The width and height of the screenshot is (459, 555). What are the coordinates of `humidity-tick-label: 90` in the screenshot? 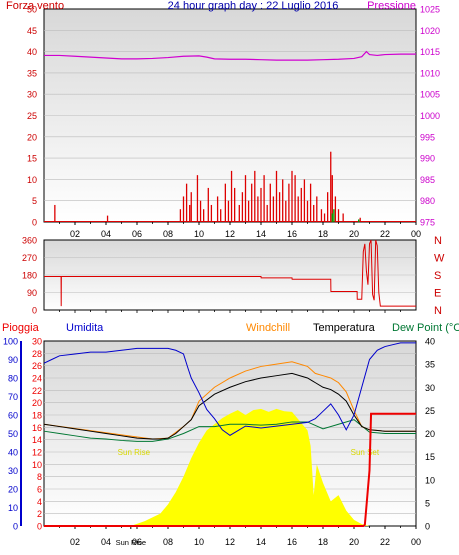 It's located at (13, 360).